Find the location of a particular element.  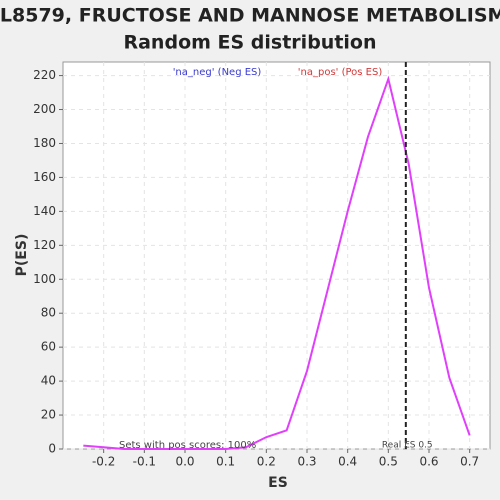

y-tick-label: 100 is located at coordinates (44, 279).